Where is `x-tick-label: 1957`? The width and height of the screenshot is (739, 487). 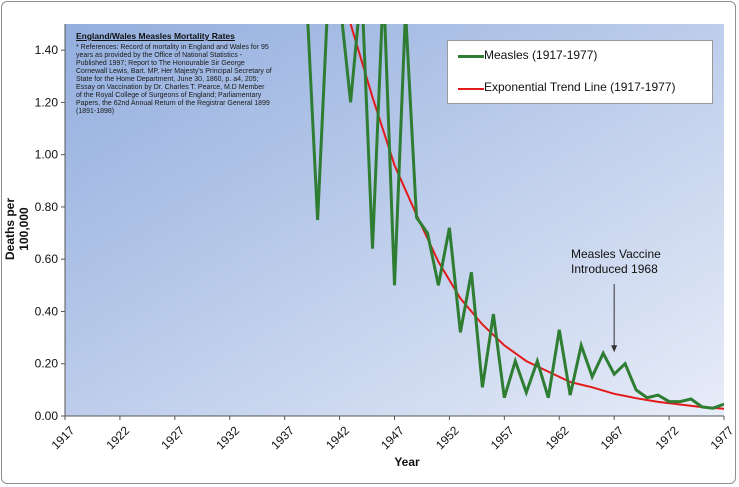
x-tick-label: 1957 is located at coordinates (502, 437).